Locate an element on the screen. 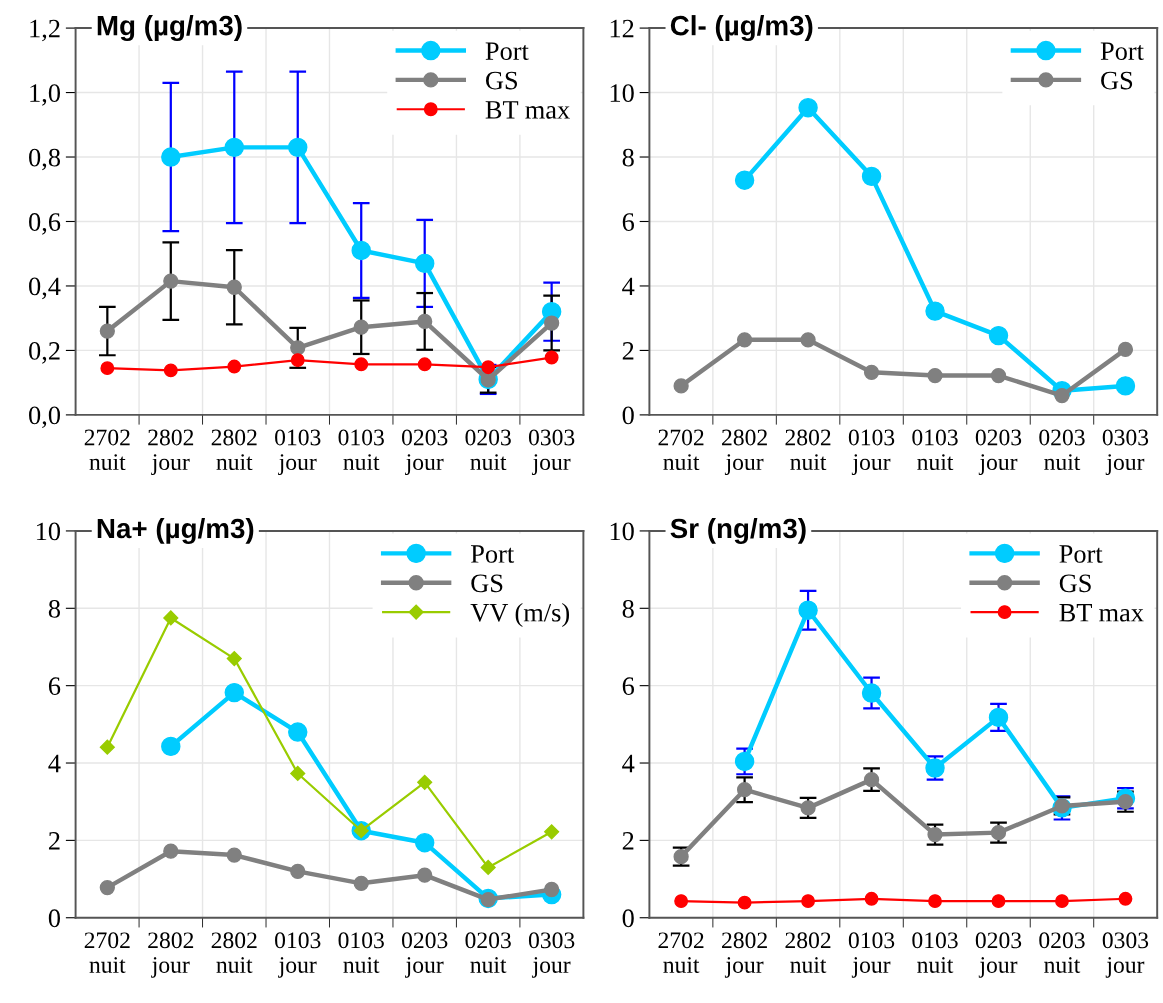  legend-label: VV (m/s) is located at coordinates (520, 615).